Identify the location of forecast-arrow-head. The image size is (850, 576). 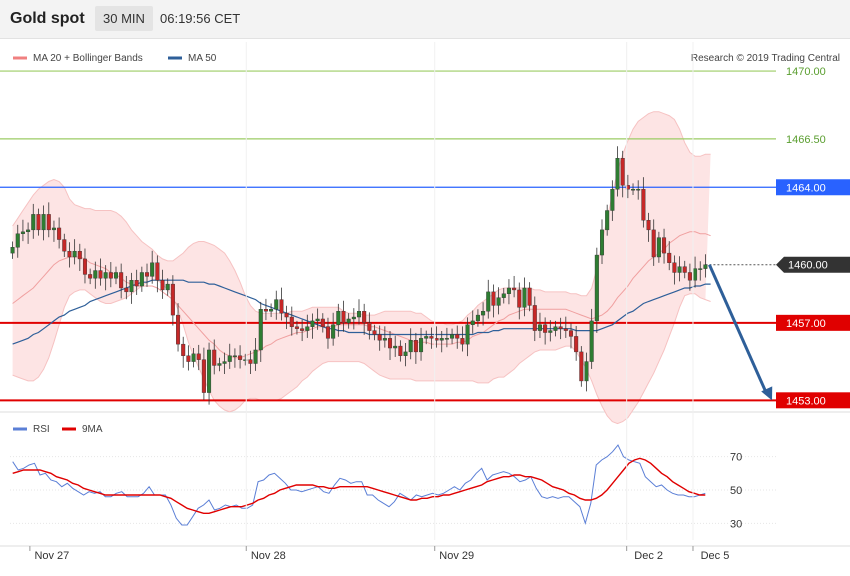
(767, 393).